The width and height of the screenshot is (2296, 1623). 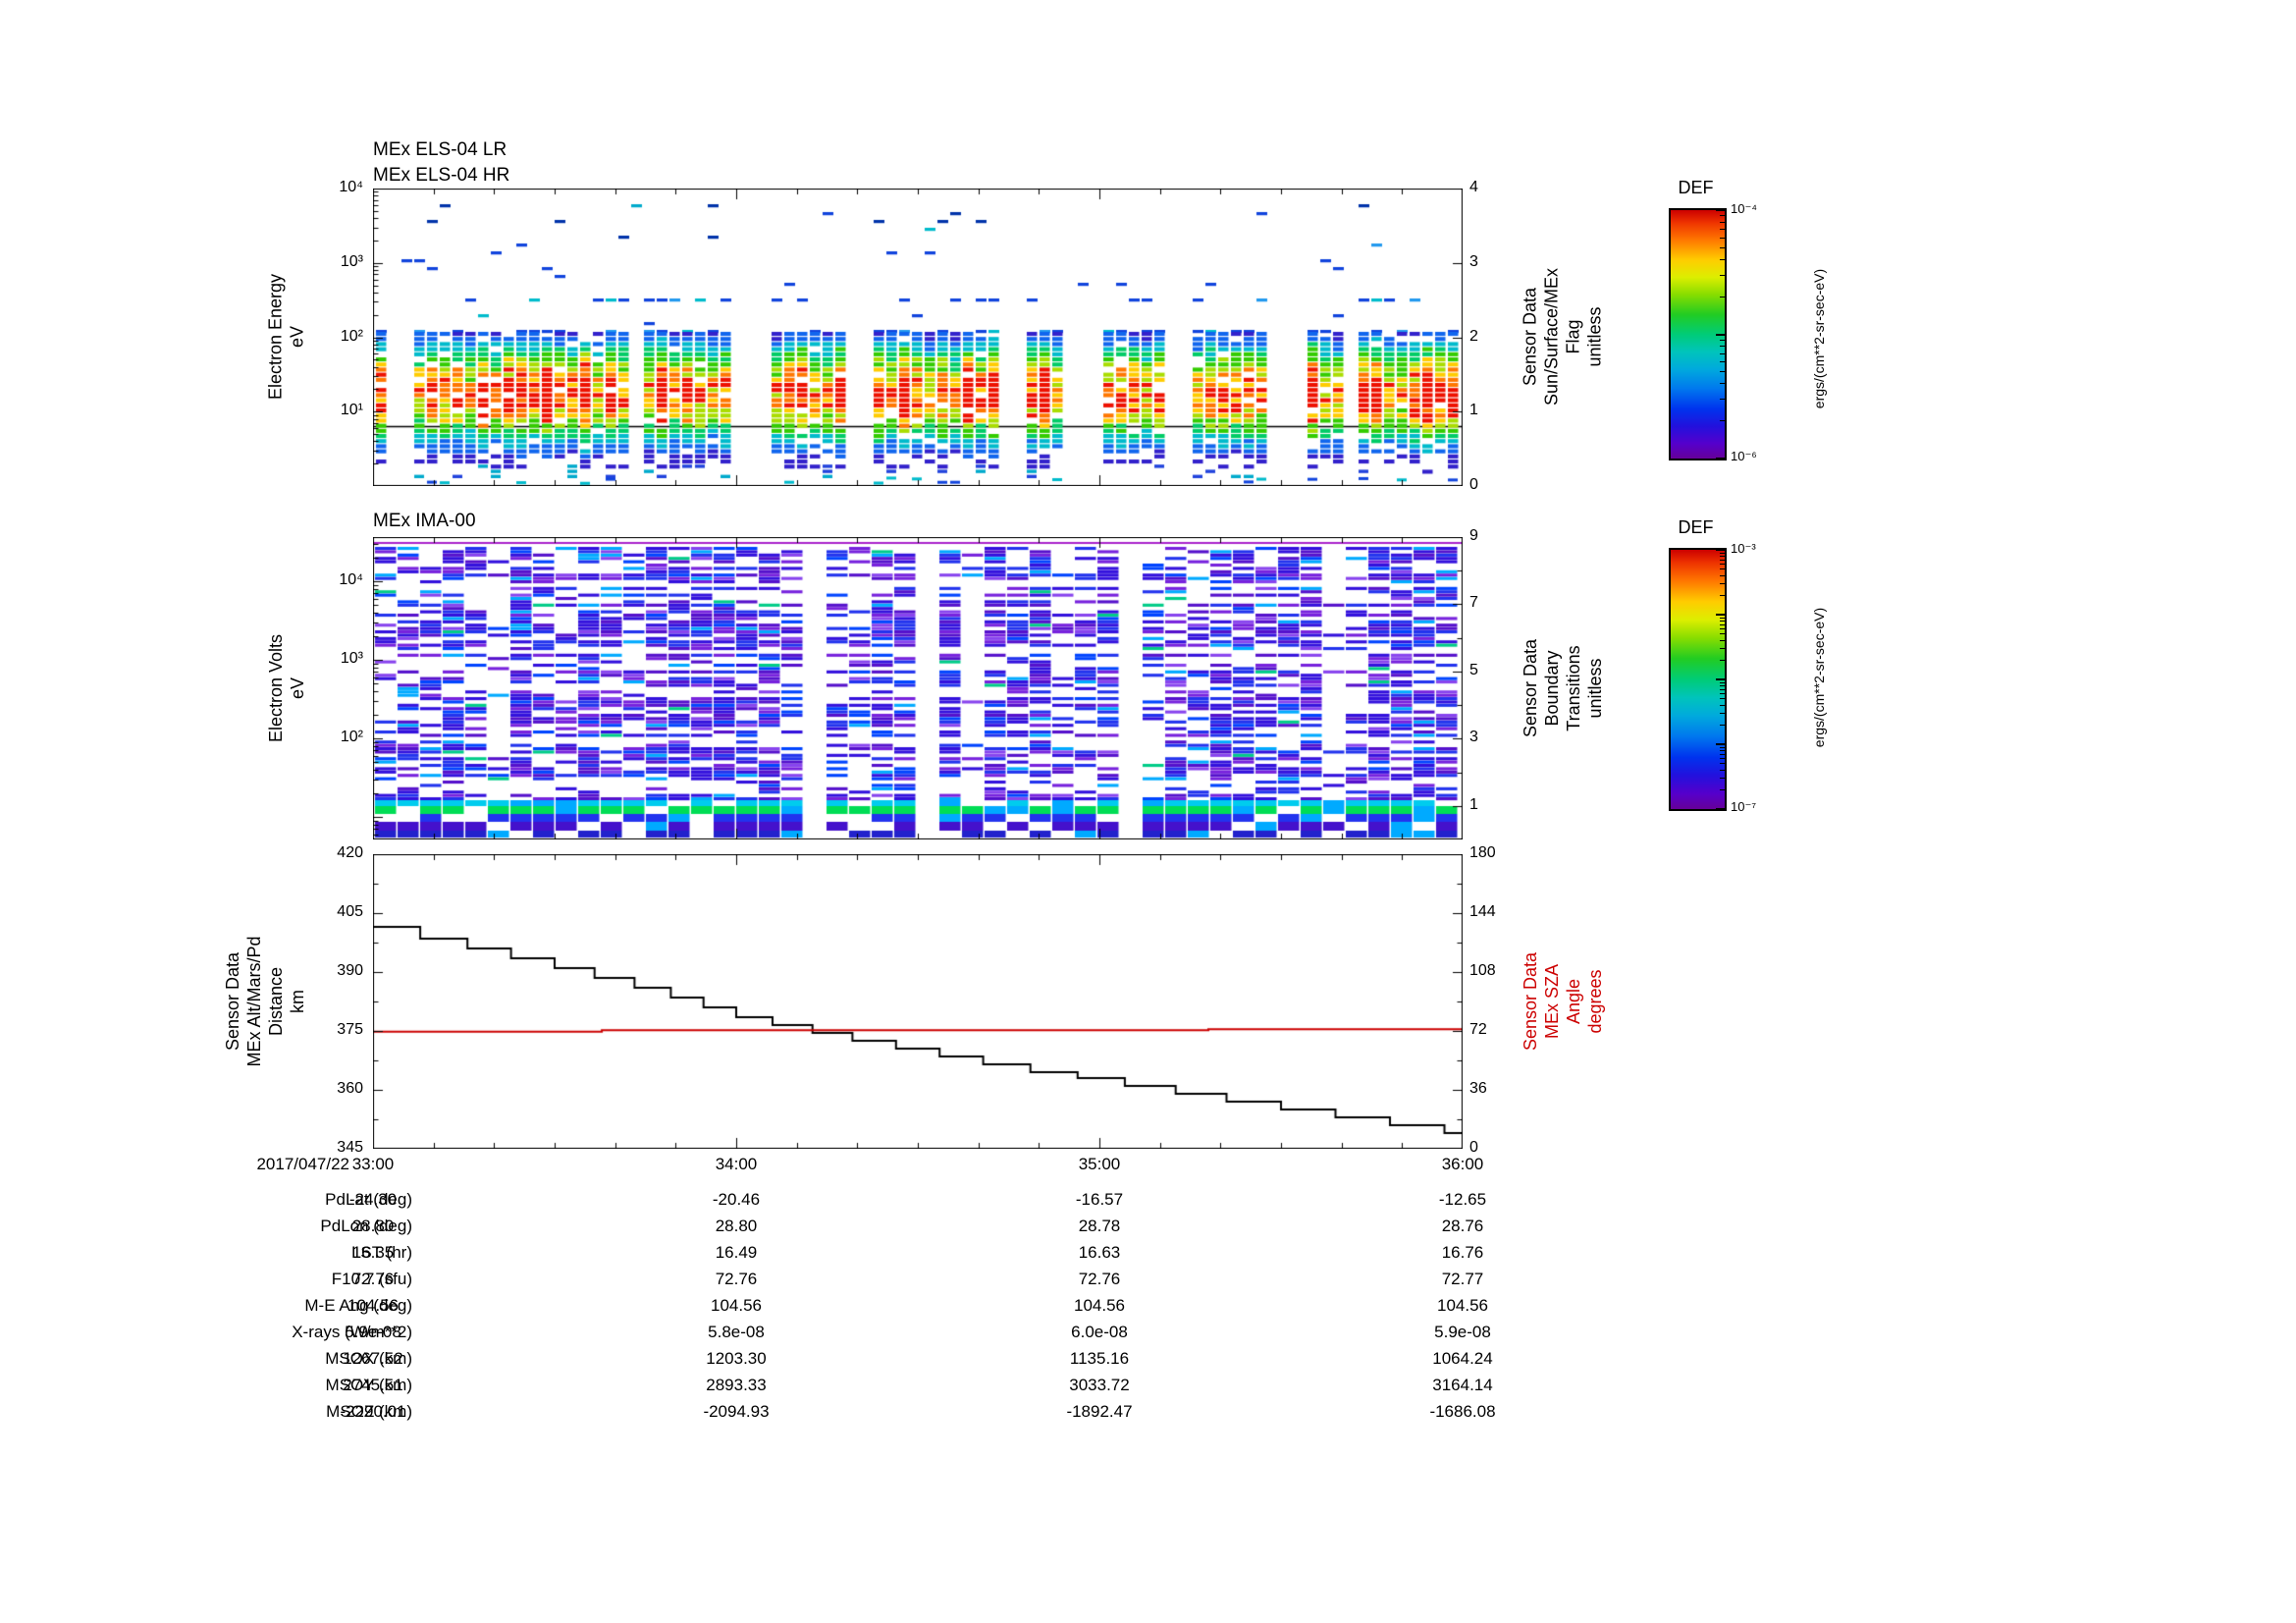 What do you see at coordinates (1482, 911) in the screenshot?
I see `axis-tick-label: 144` at bounding box center [1482, 911].